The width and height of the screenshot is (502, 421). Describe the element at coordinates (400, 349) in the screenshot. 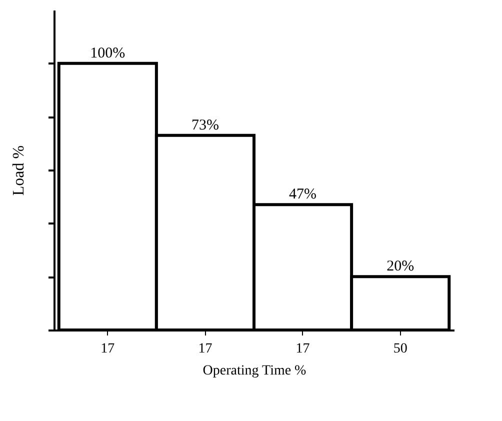

I see `x-tick-label: 50` at that location.